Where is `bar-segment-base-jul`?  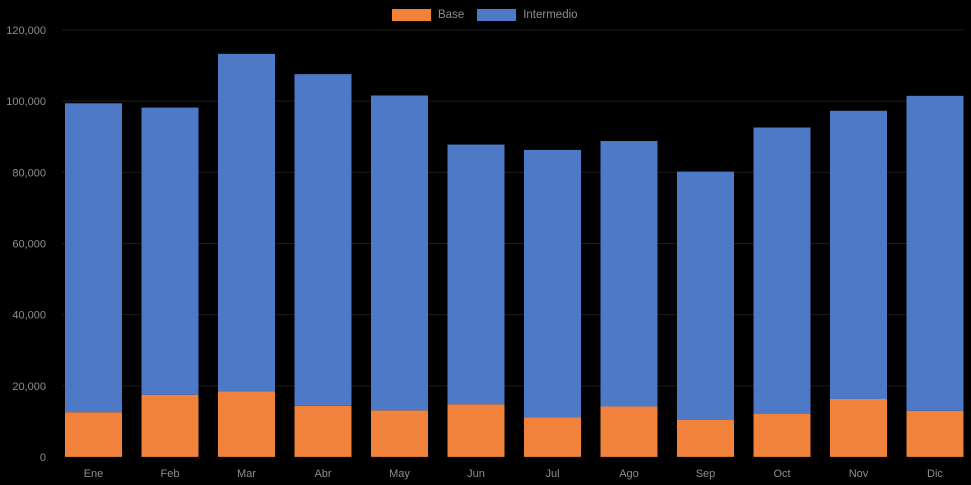 bar-segment-base-jul is located at coordinates (552, 437).